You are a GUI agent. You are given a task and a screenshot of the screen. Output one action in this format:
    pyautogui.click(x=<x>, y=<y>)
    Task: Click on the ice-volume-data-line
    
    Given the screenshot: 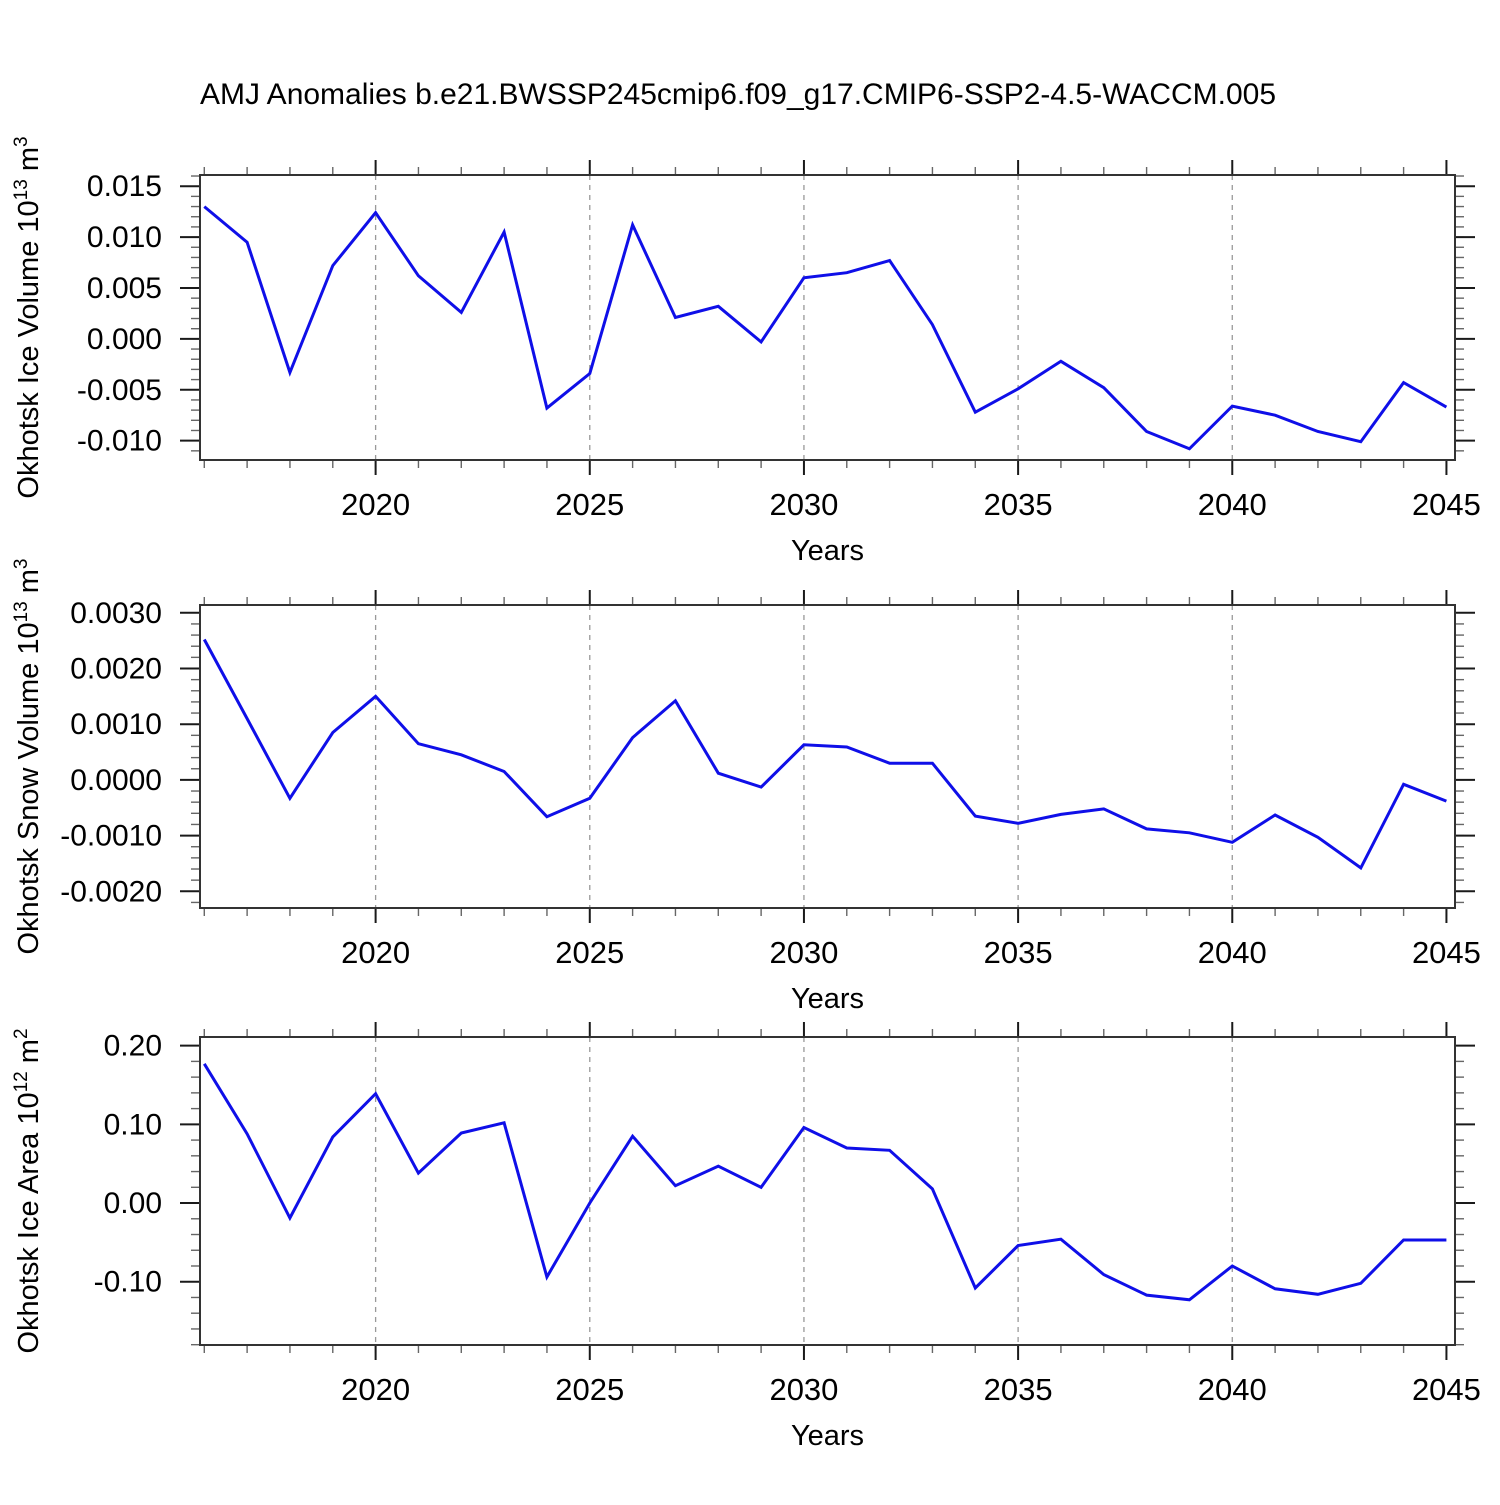 What is the action you would take?
    pyautogui.click(x=825, y=328)
    